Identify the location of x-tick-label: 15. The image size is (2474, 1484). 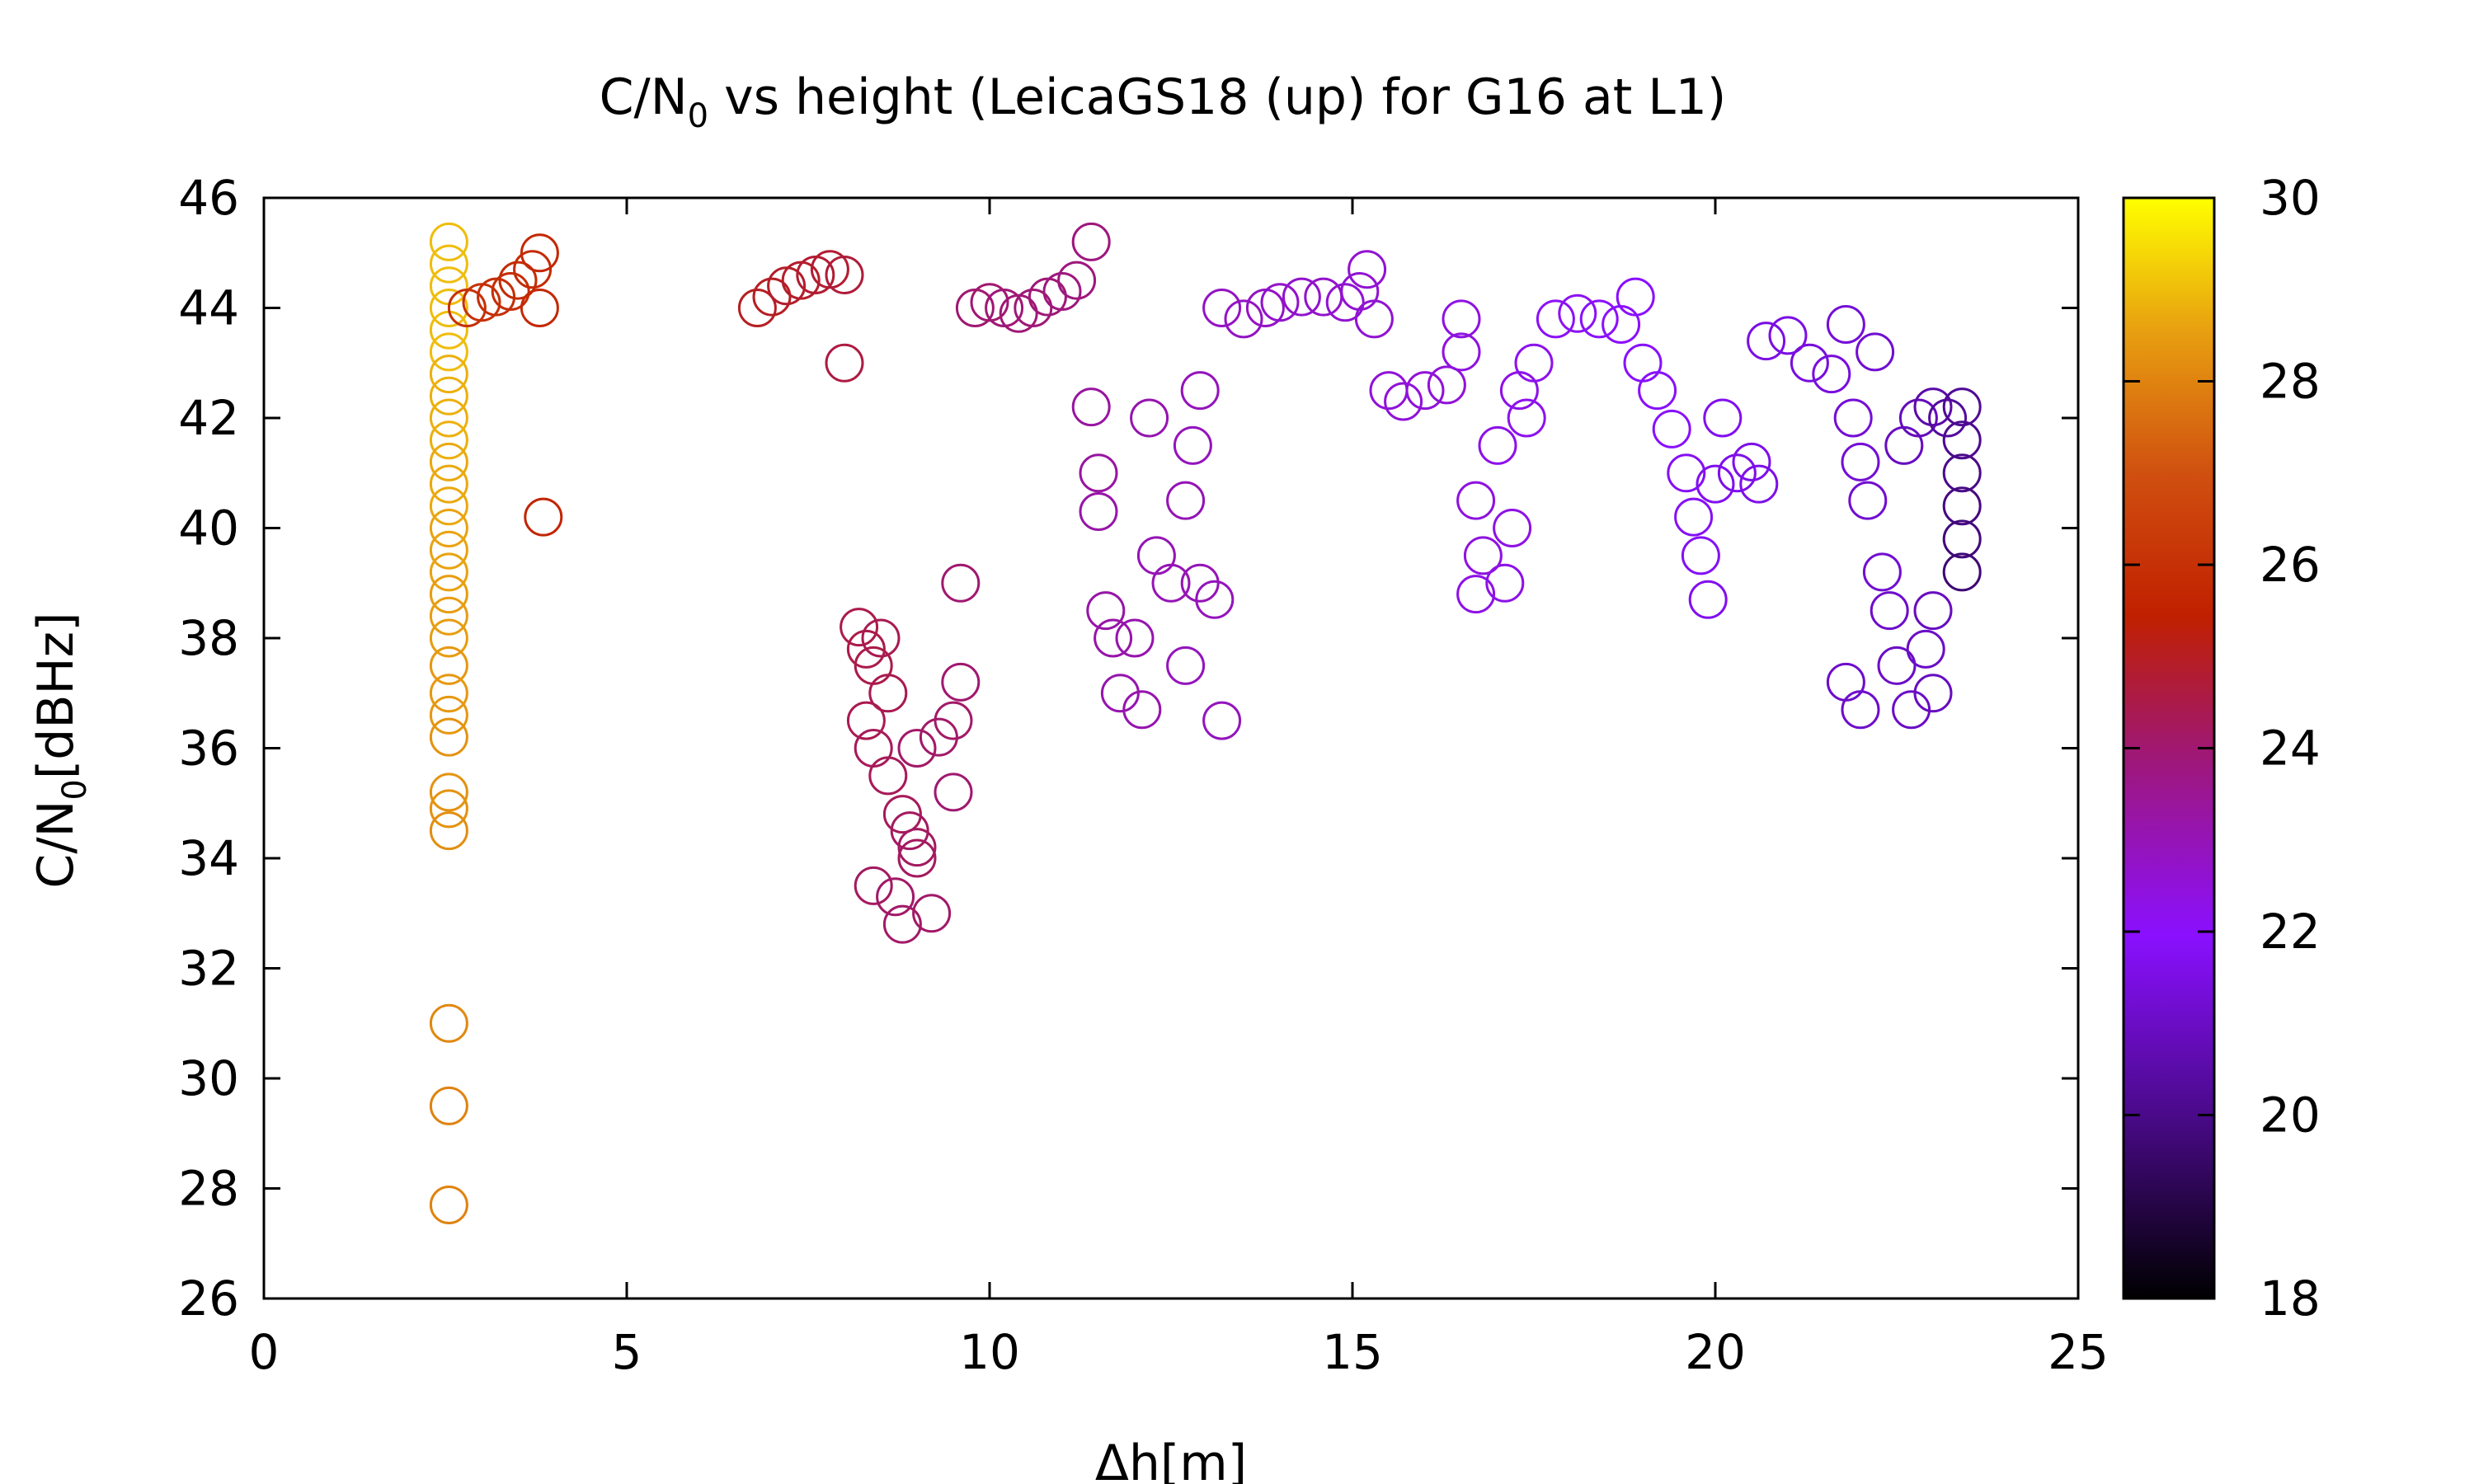
(1352, 1352).